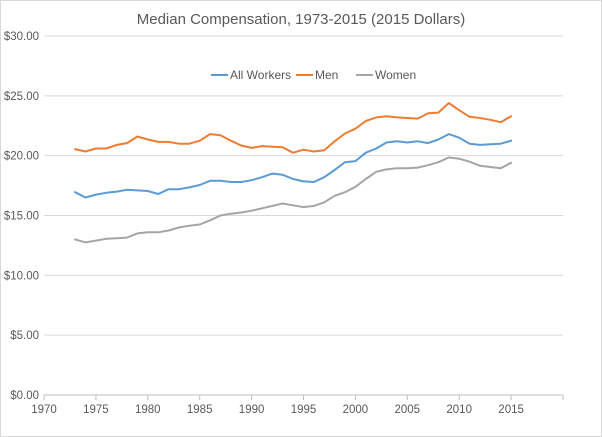 This screenshot has width=602, height=437. I want to click on x-axis-tick-labels: 1970 1975 1980 1985 1990 1995 2000 2005 2010 2015, so click(297, 405).